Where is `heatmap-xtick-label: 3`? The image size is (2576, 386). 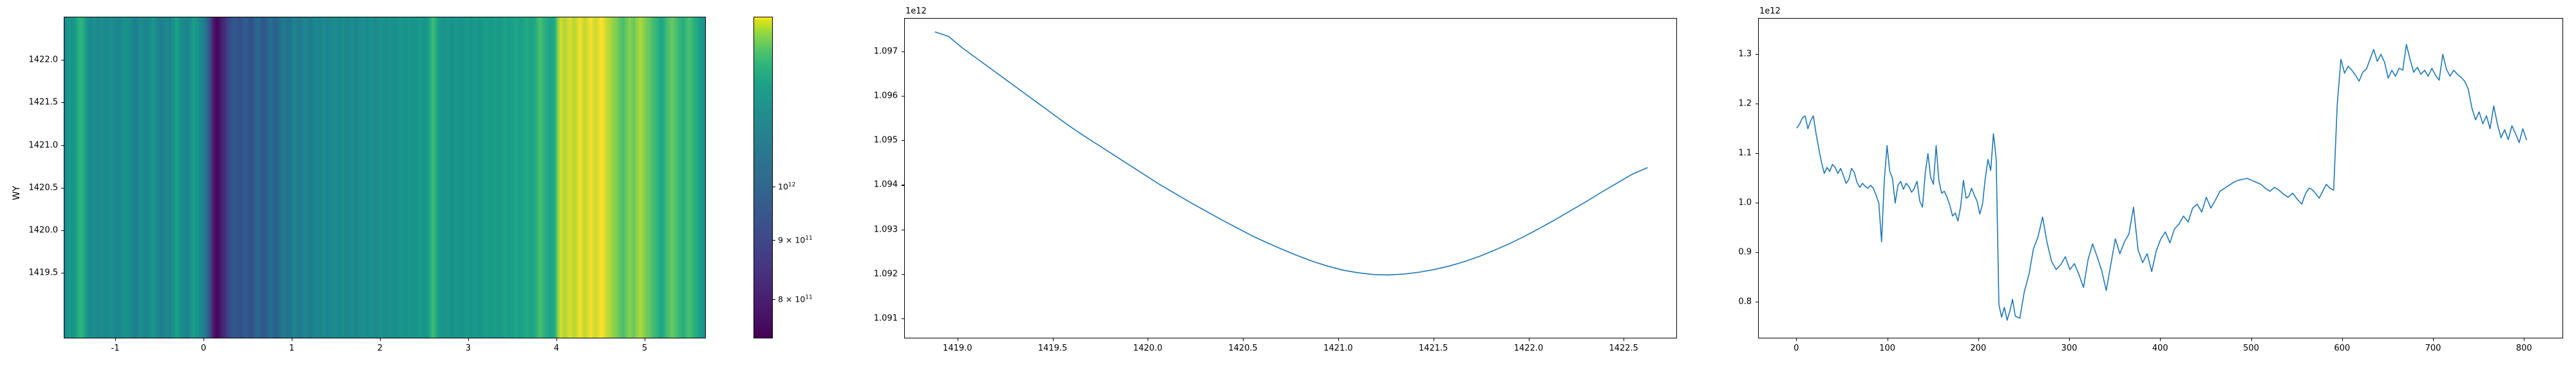
heatmap-xtick-label: 3 is located at coordinates (468, 348).